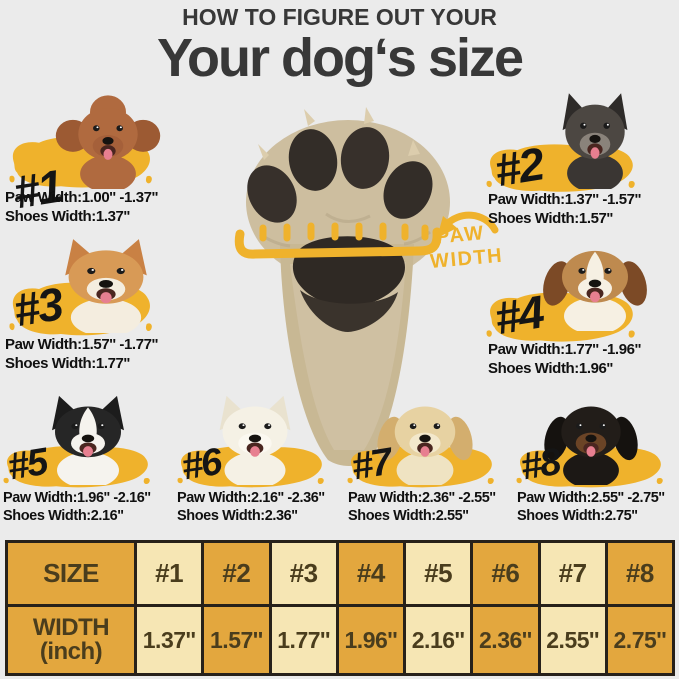  What do you see at coordinates (540, 465) in the screenshot?
I see `size-tag: #8` at bounding box center [540, 465].